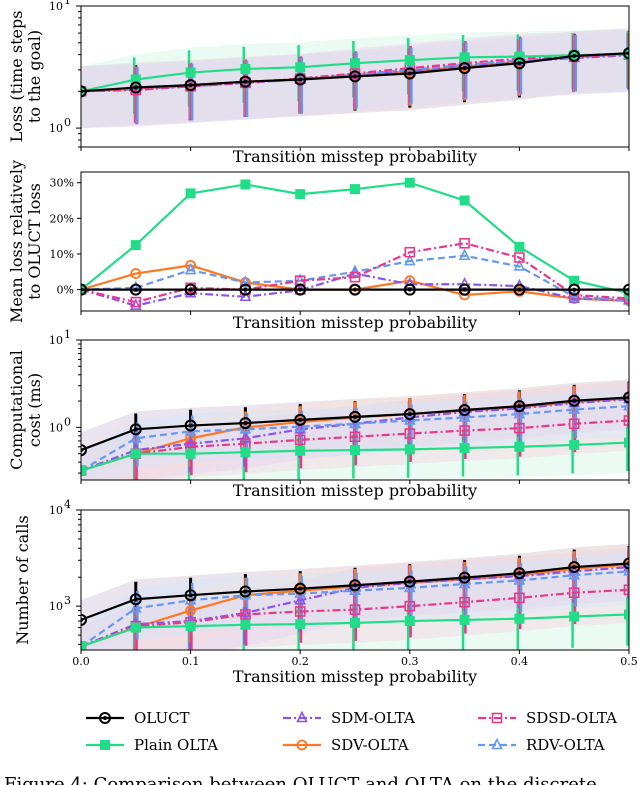  What do you see at coordinates (565, 745) in the screenshot?
I see `legend-label: RDV-OLTA` at bounding box center [565, 745].